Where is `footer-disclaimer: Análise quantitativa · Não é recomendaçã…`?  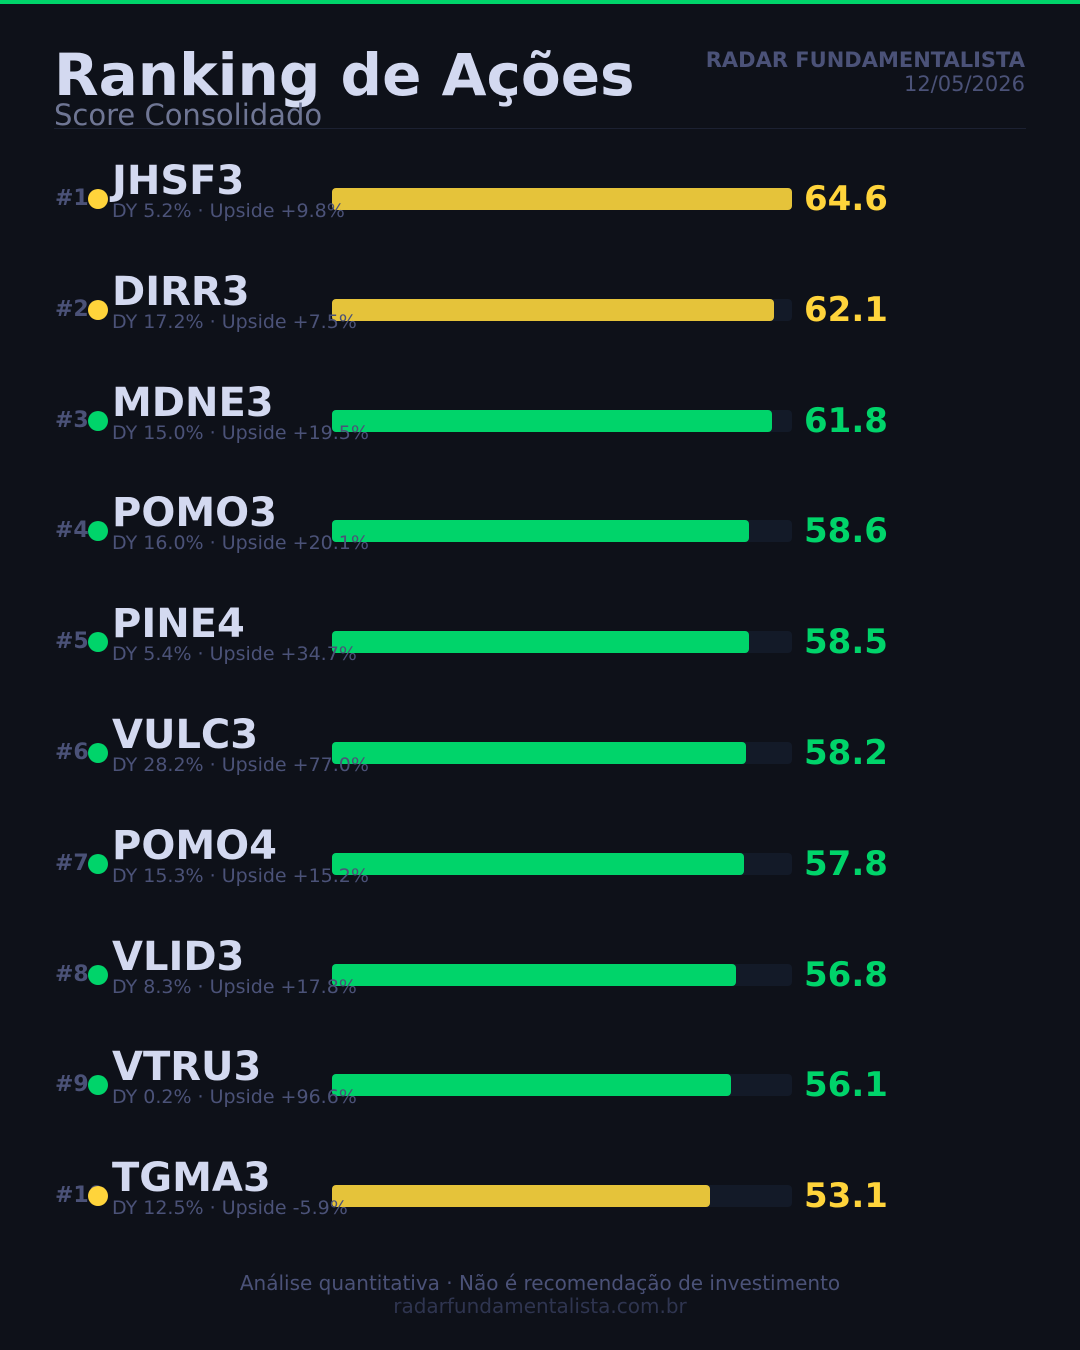 footer-disclaimer: Análise quantitativa · Não é recomendaçã… is located at coordinates (540, 1283).